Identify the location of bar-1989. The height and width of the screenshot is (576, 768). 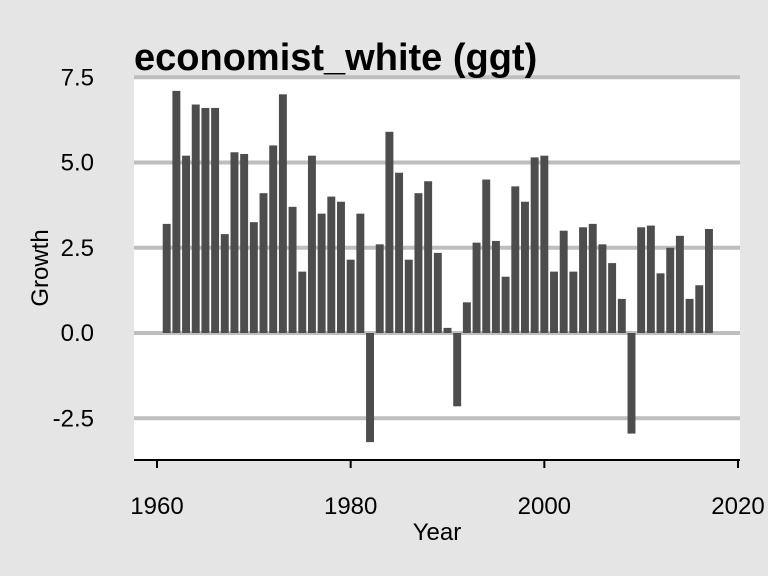
(437, 292).